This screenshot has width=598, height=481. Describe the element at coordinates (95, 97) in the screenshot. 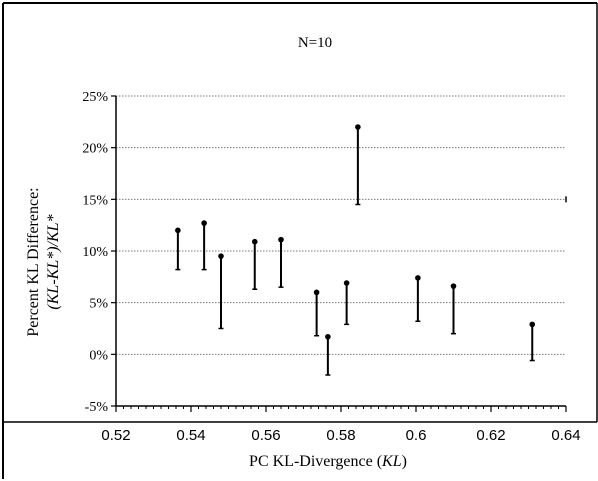

I see `y-tick-label: 25%` at that location.